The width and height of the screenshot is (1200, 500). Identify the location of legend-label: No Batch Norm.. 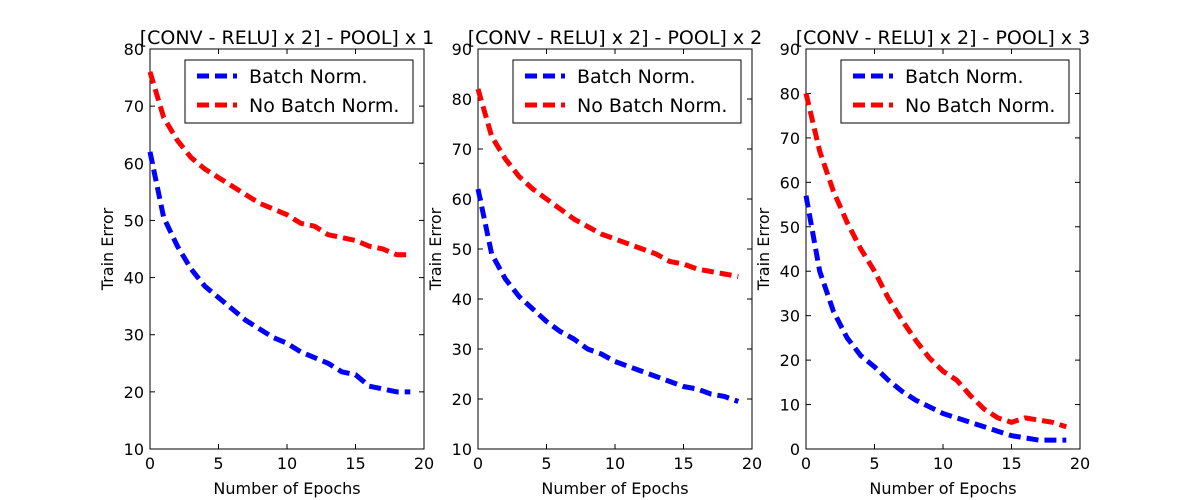
(980, 106).